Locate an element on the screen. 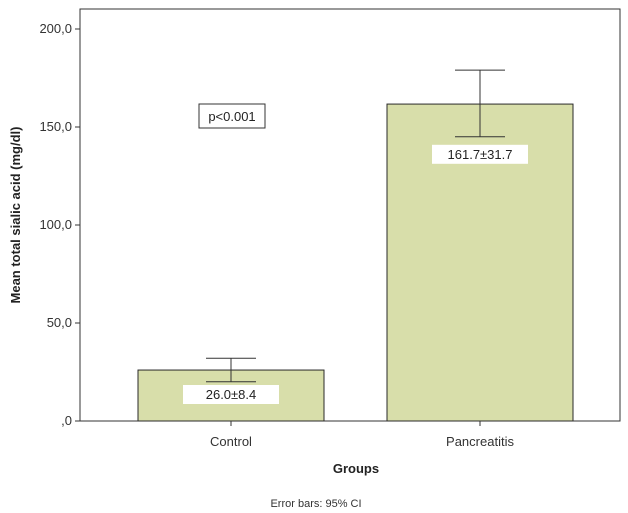 Image resolution: width=628 pixels, height=513 pixels. x-axis-ticks: Control Pancreatitis is located at coordinates (362, 435).